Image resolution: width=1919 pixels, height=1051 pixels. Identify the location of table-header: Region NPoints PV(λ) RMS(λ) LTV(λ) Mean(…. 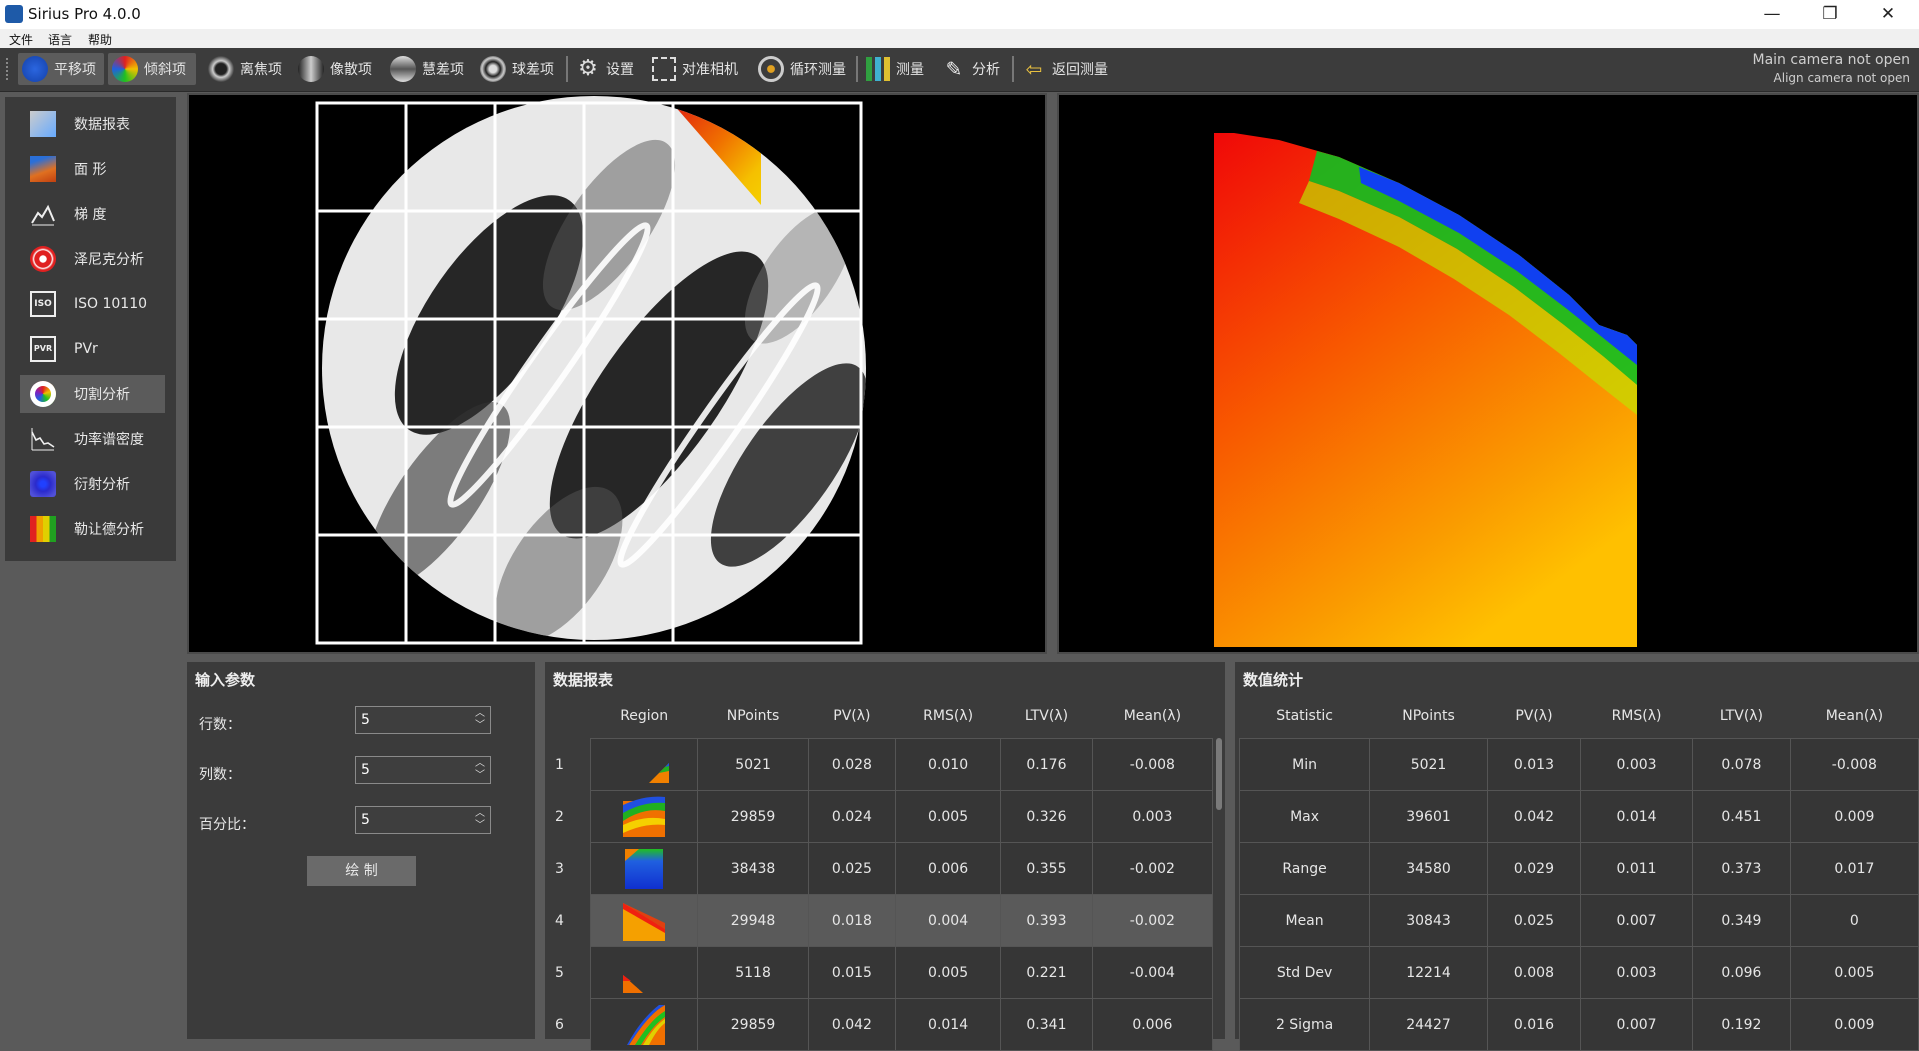
(879, 716).